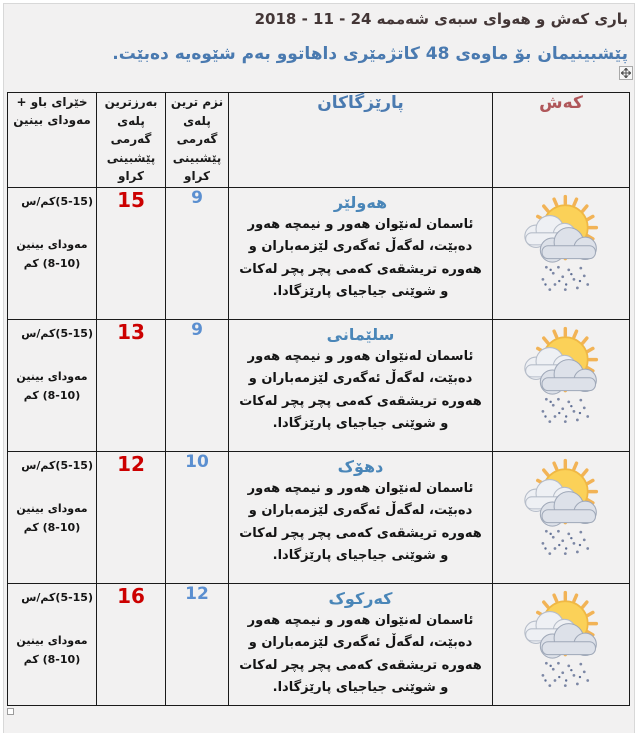 Image resolution: width=640 pixels, height=733 pixels. Describe the element at coordinates (360, 466) in the screenshot. I see `city-name: دهۆک` at that location.